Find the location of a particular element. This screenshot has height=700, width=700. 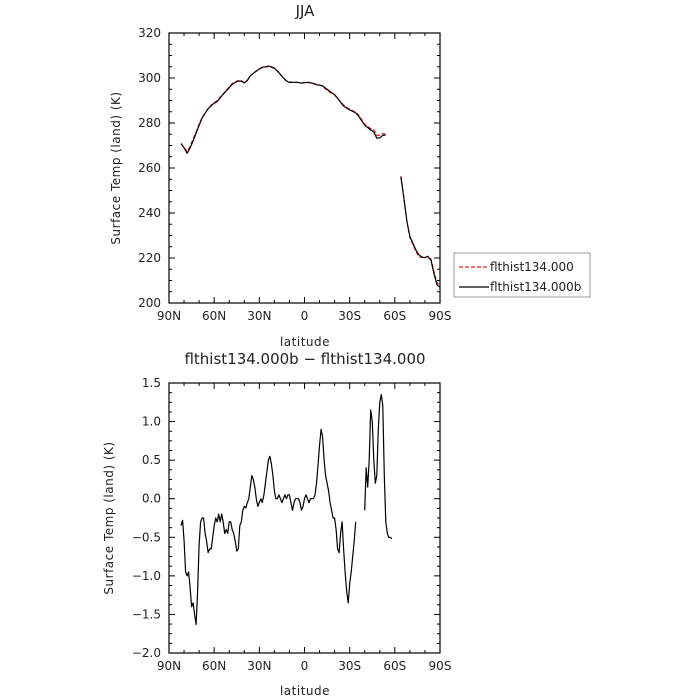

y-tick-label: −2.0 is located at coordinates (146, 653).